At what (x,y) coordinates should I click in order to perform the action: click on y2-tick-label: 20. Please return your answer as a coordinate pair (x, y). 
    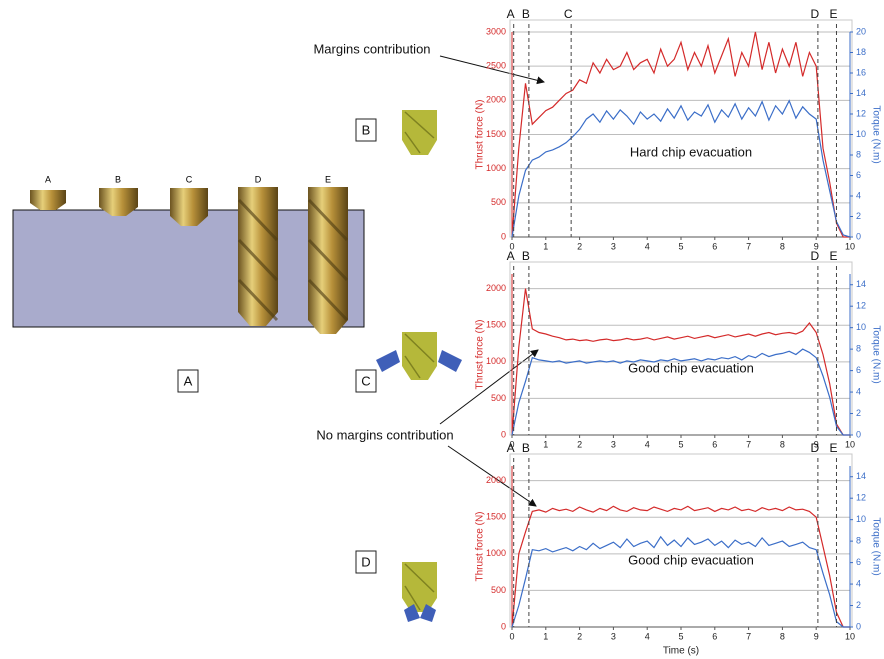
    Looking at the image, I should click on (861, 31).